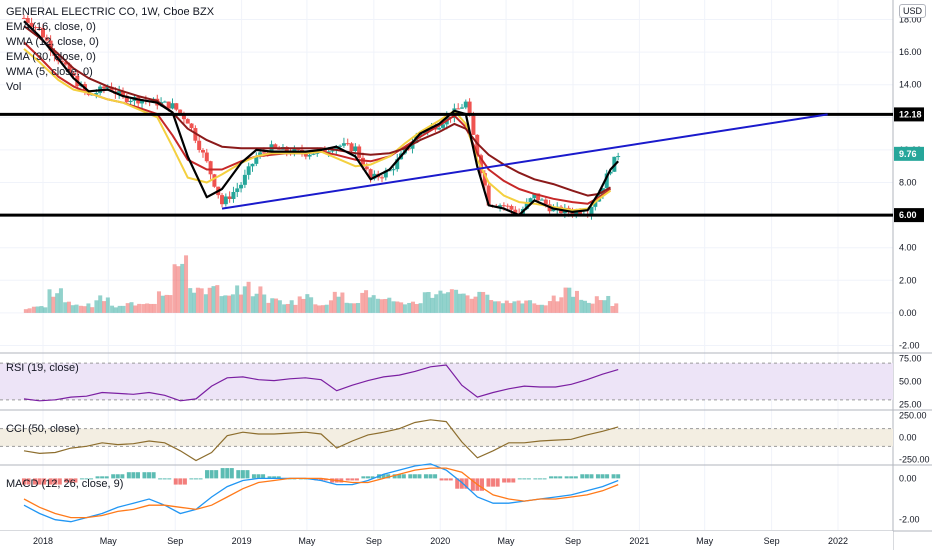  What do you see at coordinates (52, 42) in the screenshot?
I see `indicator-wma12-label: WMA (12, close, 0)` at bounding box center [52, 42].